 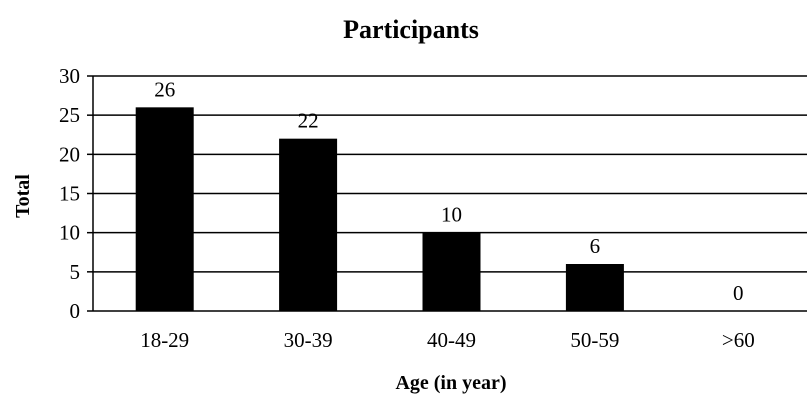 What do you see at coordinates (69, 233) in the screenshot?
I see `y-tick-label: 10` at bounding box center [69, 233].